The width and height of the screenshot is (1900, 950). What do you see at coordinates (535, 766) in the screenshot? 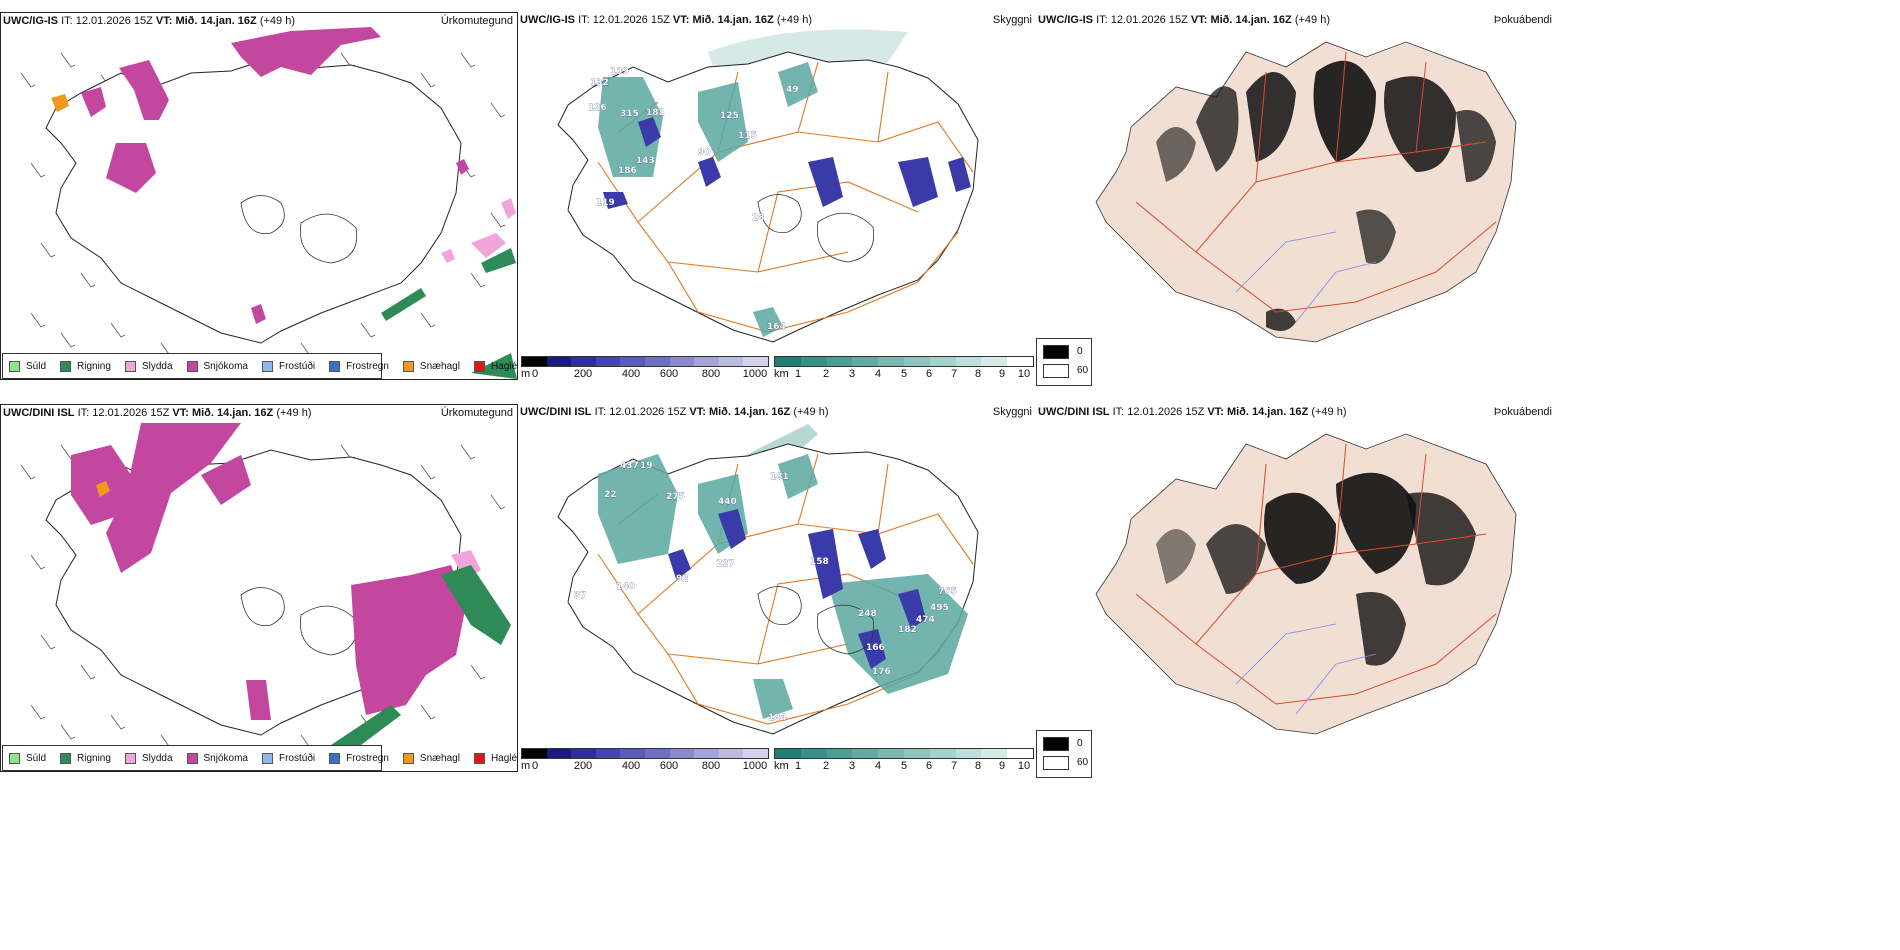
I see `colorbar-tick: 0` at bounding box center [535, 766].